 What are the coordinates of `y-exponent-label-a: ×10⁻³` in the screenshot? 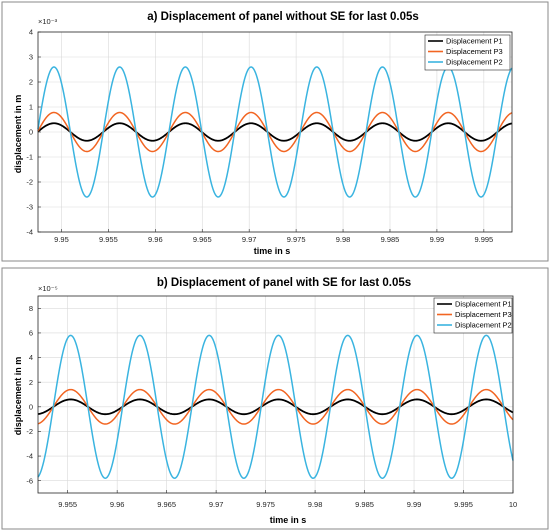 It's located at (48, 21).